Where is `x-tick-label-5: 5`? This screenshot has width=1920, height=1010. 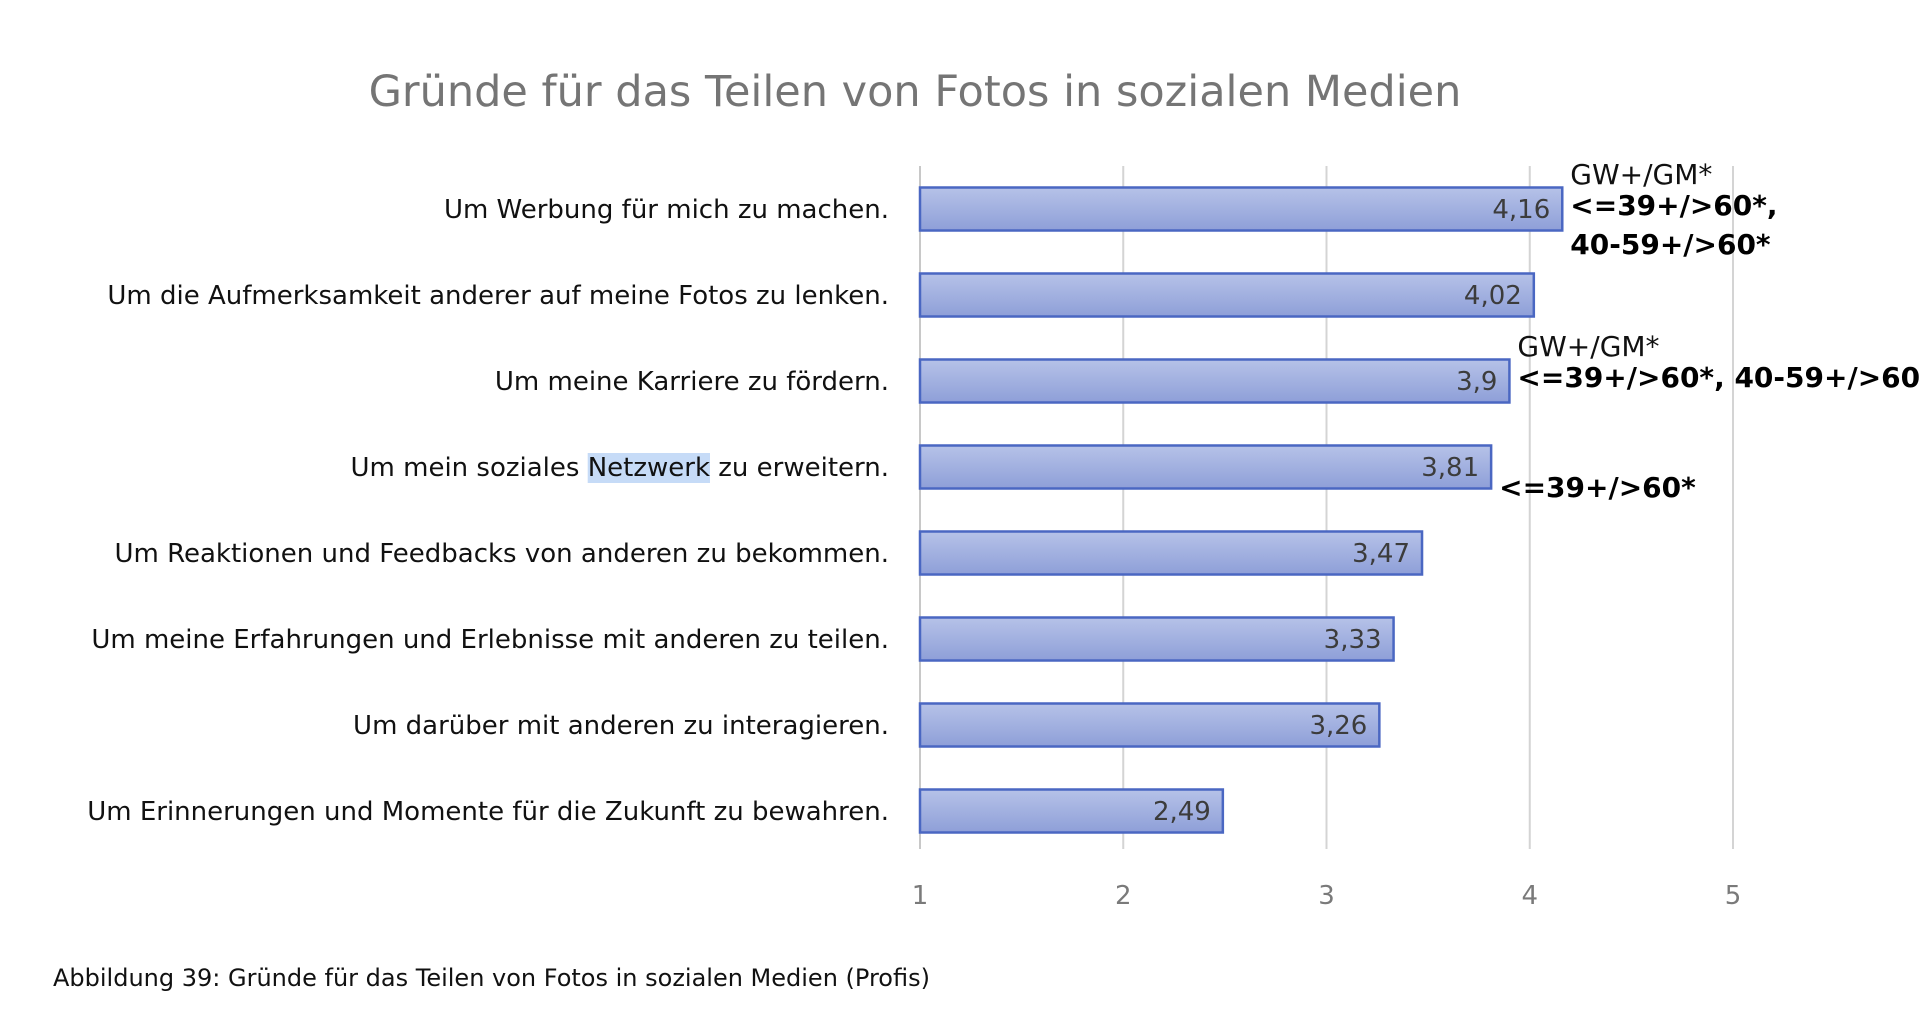
x-tick-label-5: 5 is located at coordinates (1733, 896).